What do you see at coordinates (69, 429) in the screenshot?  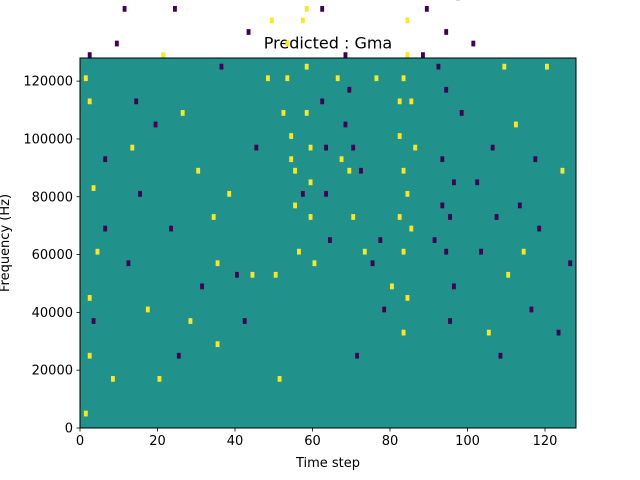 I see `y-tick-label: 0` at bounding box center [69, 429].